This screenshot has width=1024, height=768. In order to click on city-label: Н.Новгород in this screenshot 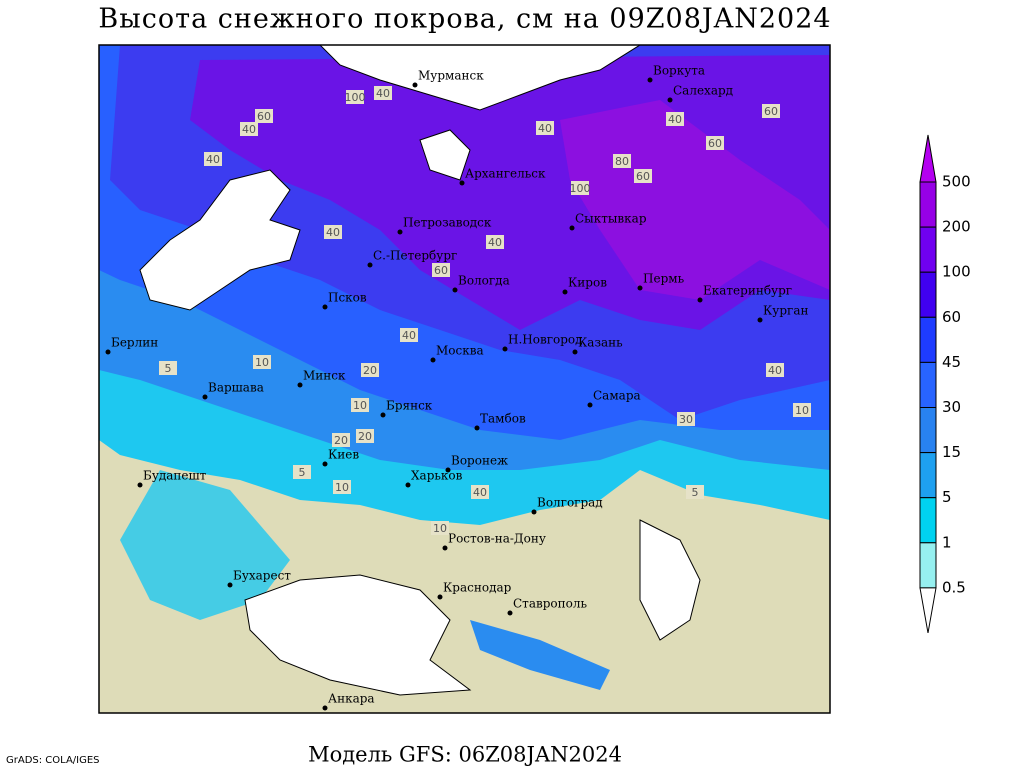, I will do `click(545, 340)`.